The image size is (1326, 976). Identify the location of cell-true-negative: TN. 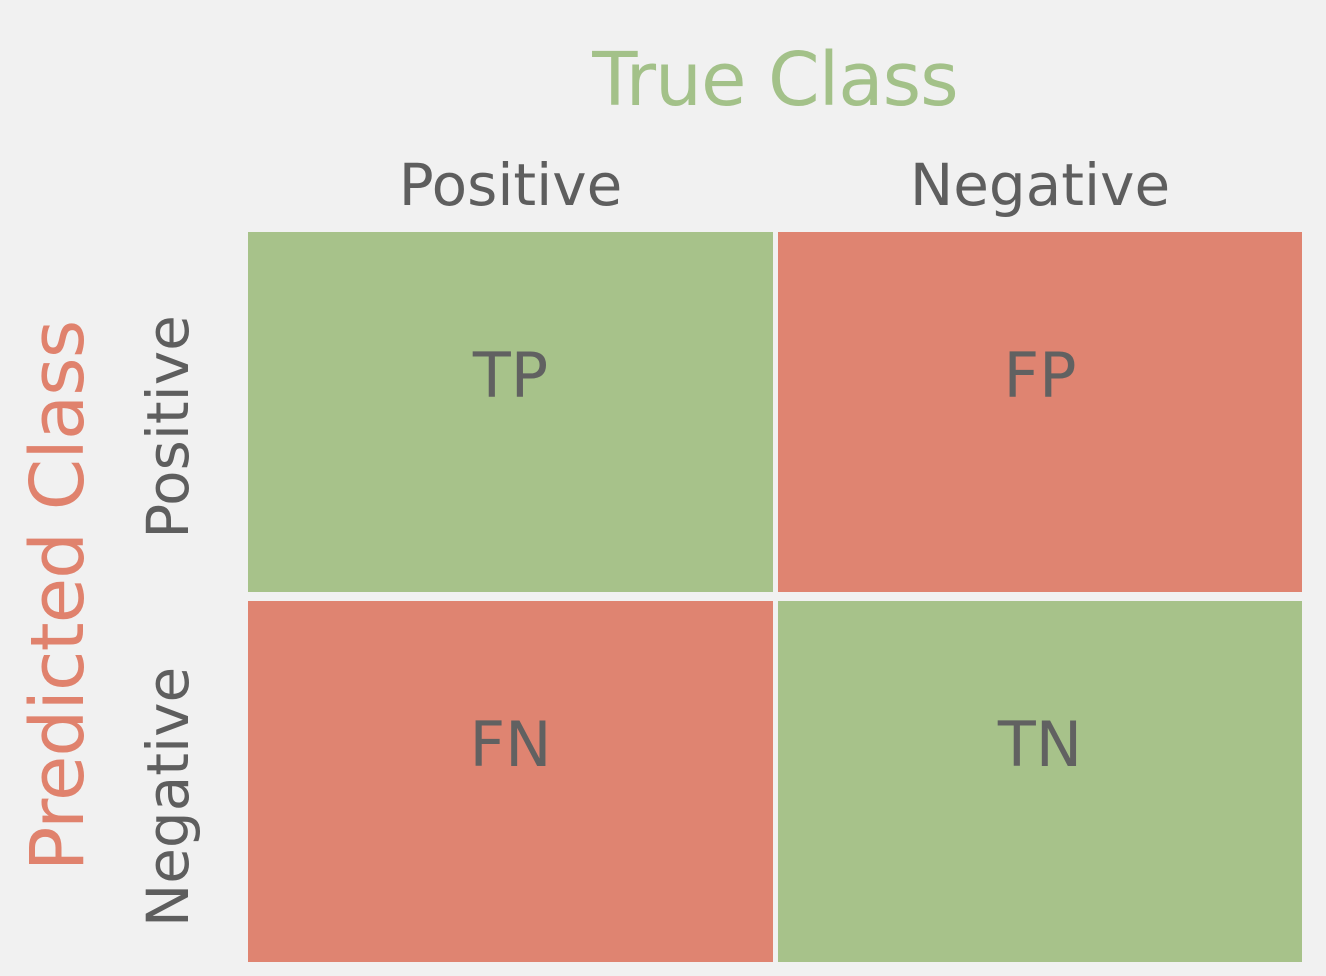
(1040, 781).